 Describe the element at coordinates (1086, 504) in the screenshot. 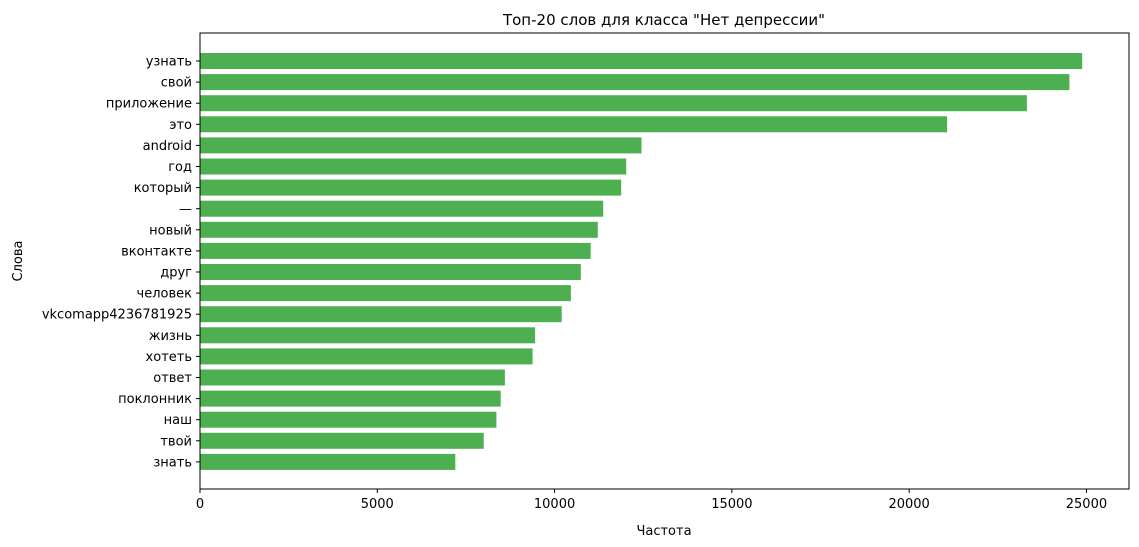

I see `x-tick-label: 25000` at that location.